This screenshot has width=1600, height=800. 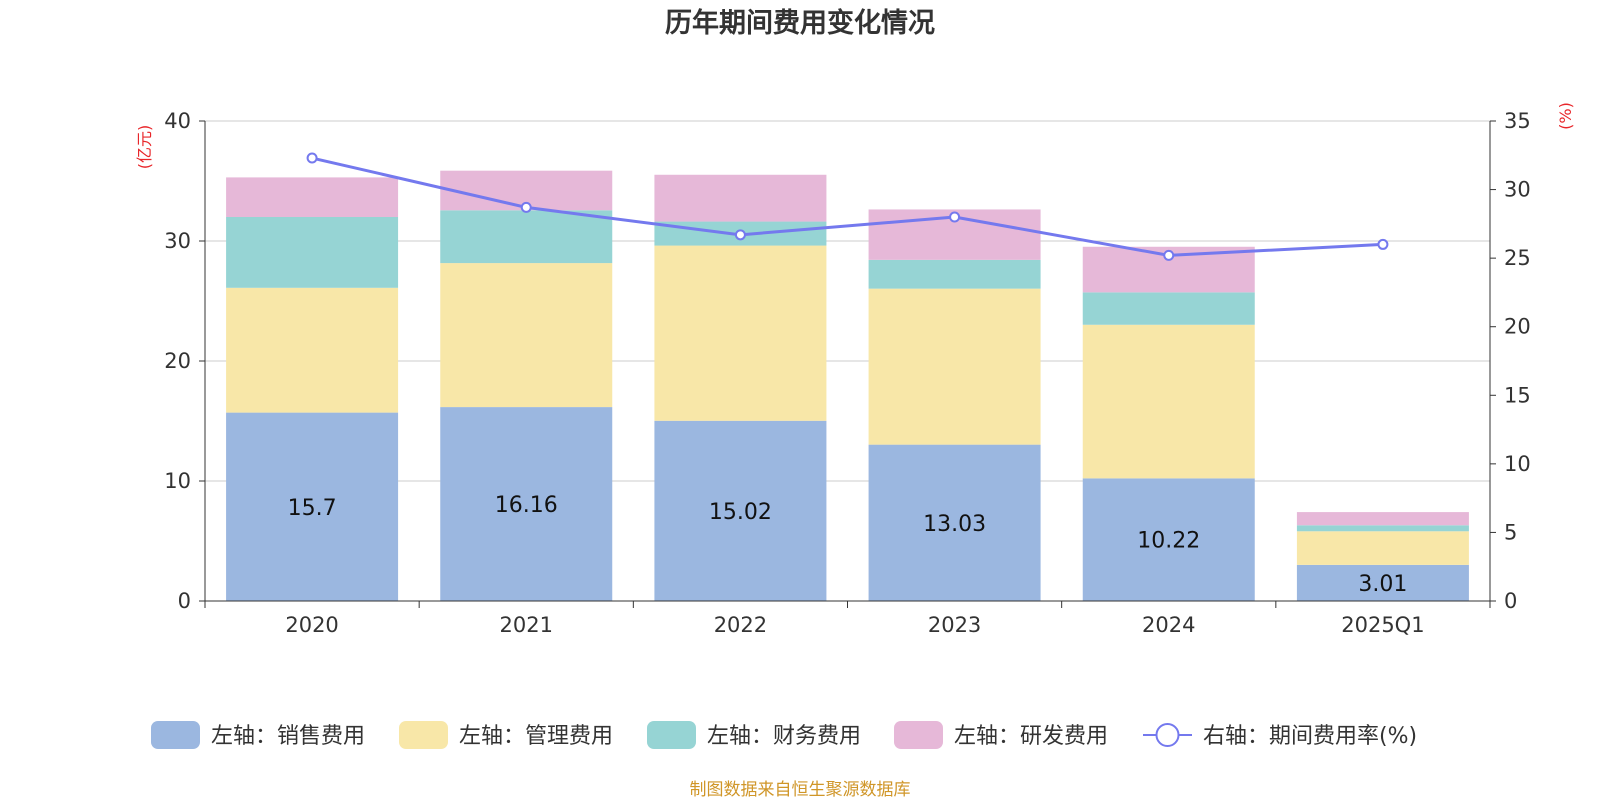 I want to click on rate-line, so click(x=847, y=206).